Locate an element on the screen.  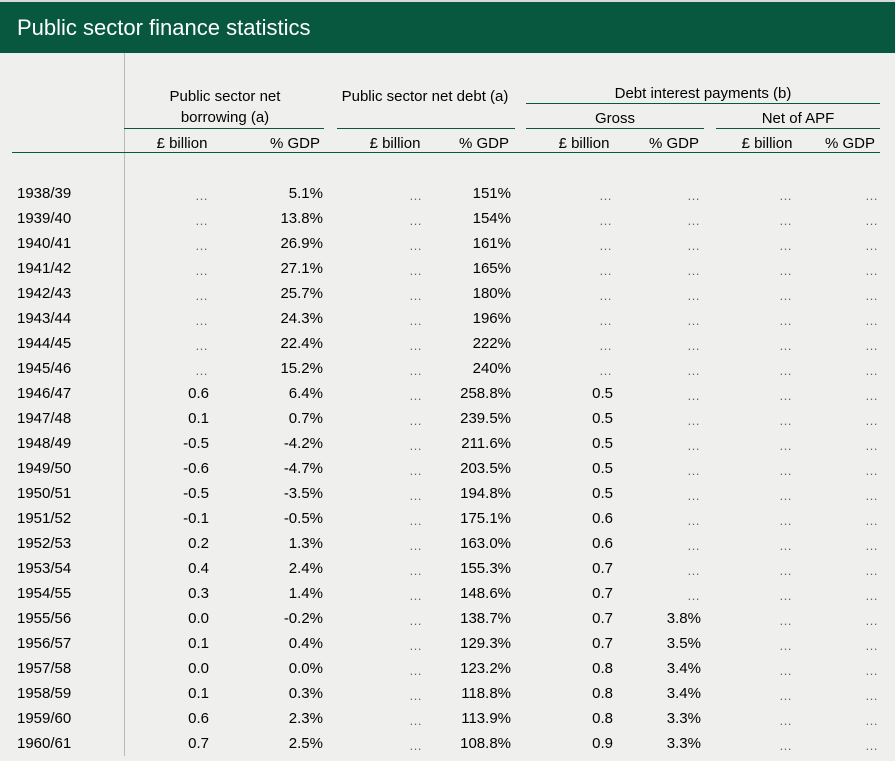
cell-year: 1948/49 is located at coordinates (44, 443).